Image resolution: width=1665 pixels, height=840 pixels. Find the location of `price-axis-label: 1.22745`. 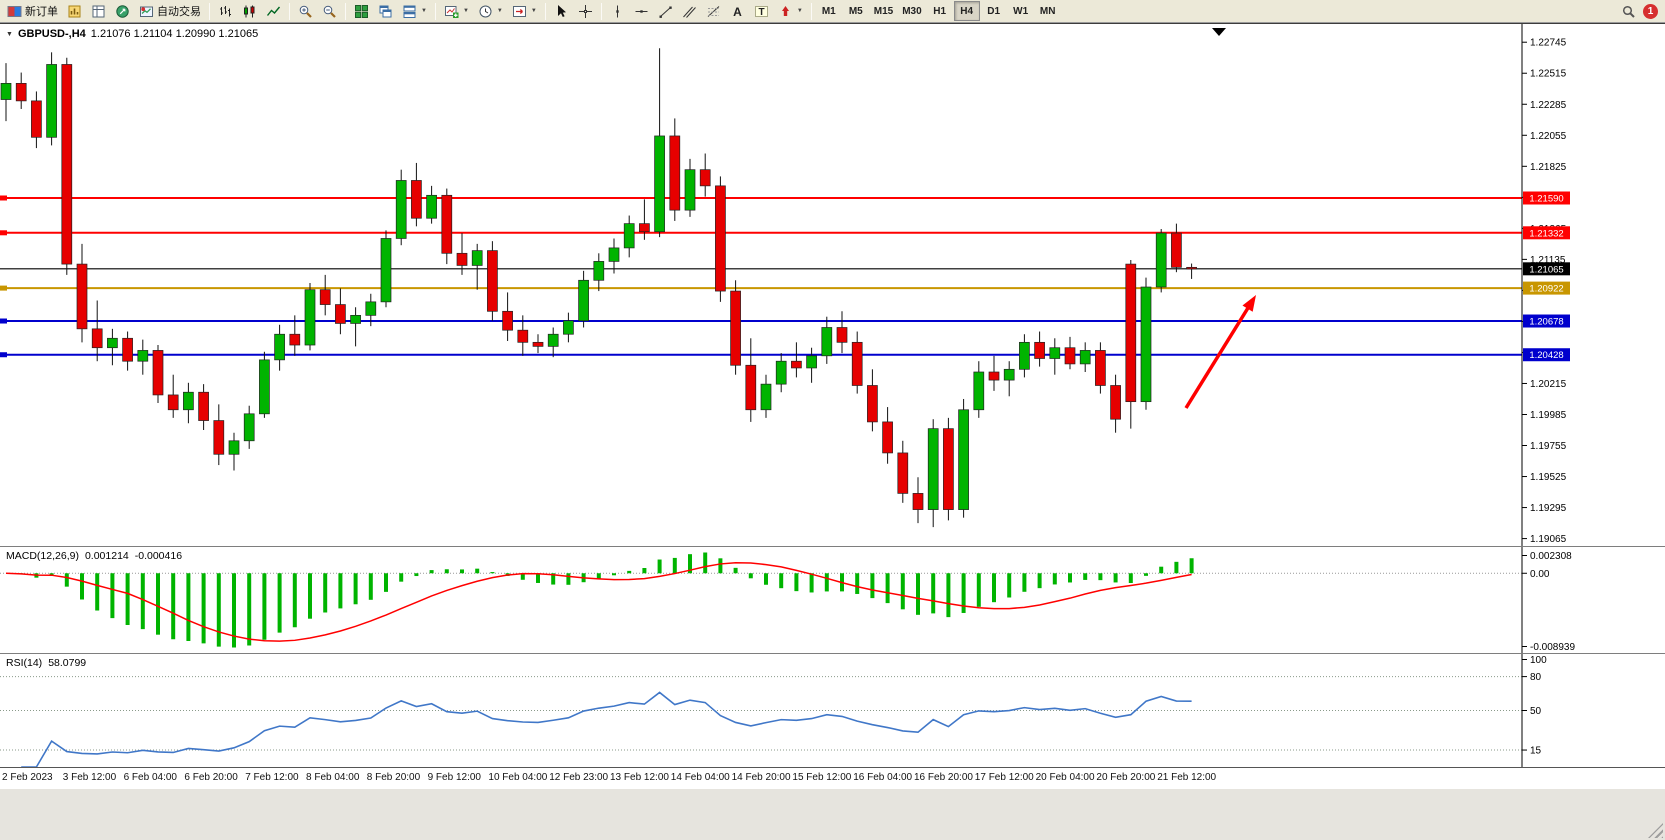

price-axis-label: 1.22745 is located at coordinates (1548, 43).